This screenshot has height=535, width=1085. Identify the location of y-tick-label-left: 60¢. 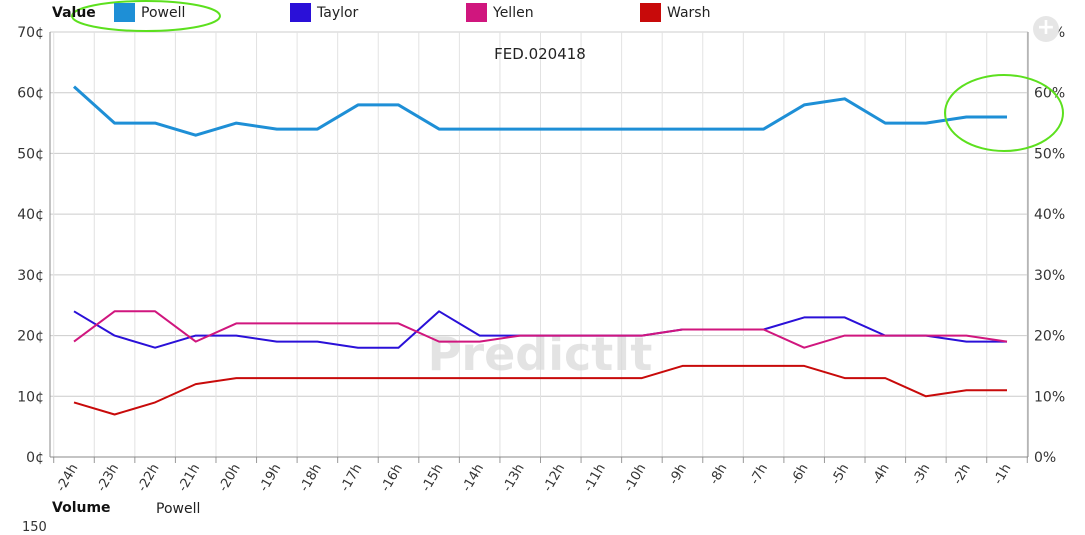
(30, 94).